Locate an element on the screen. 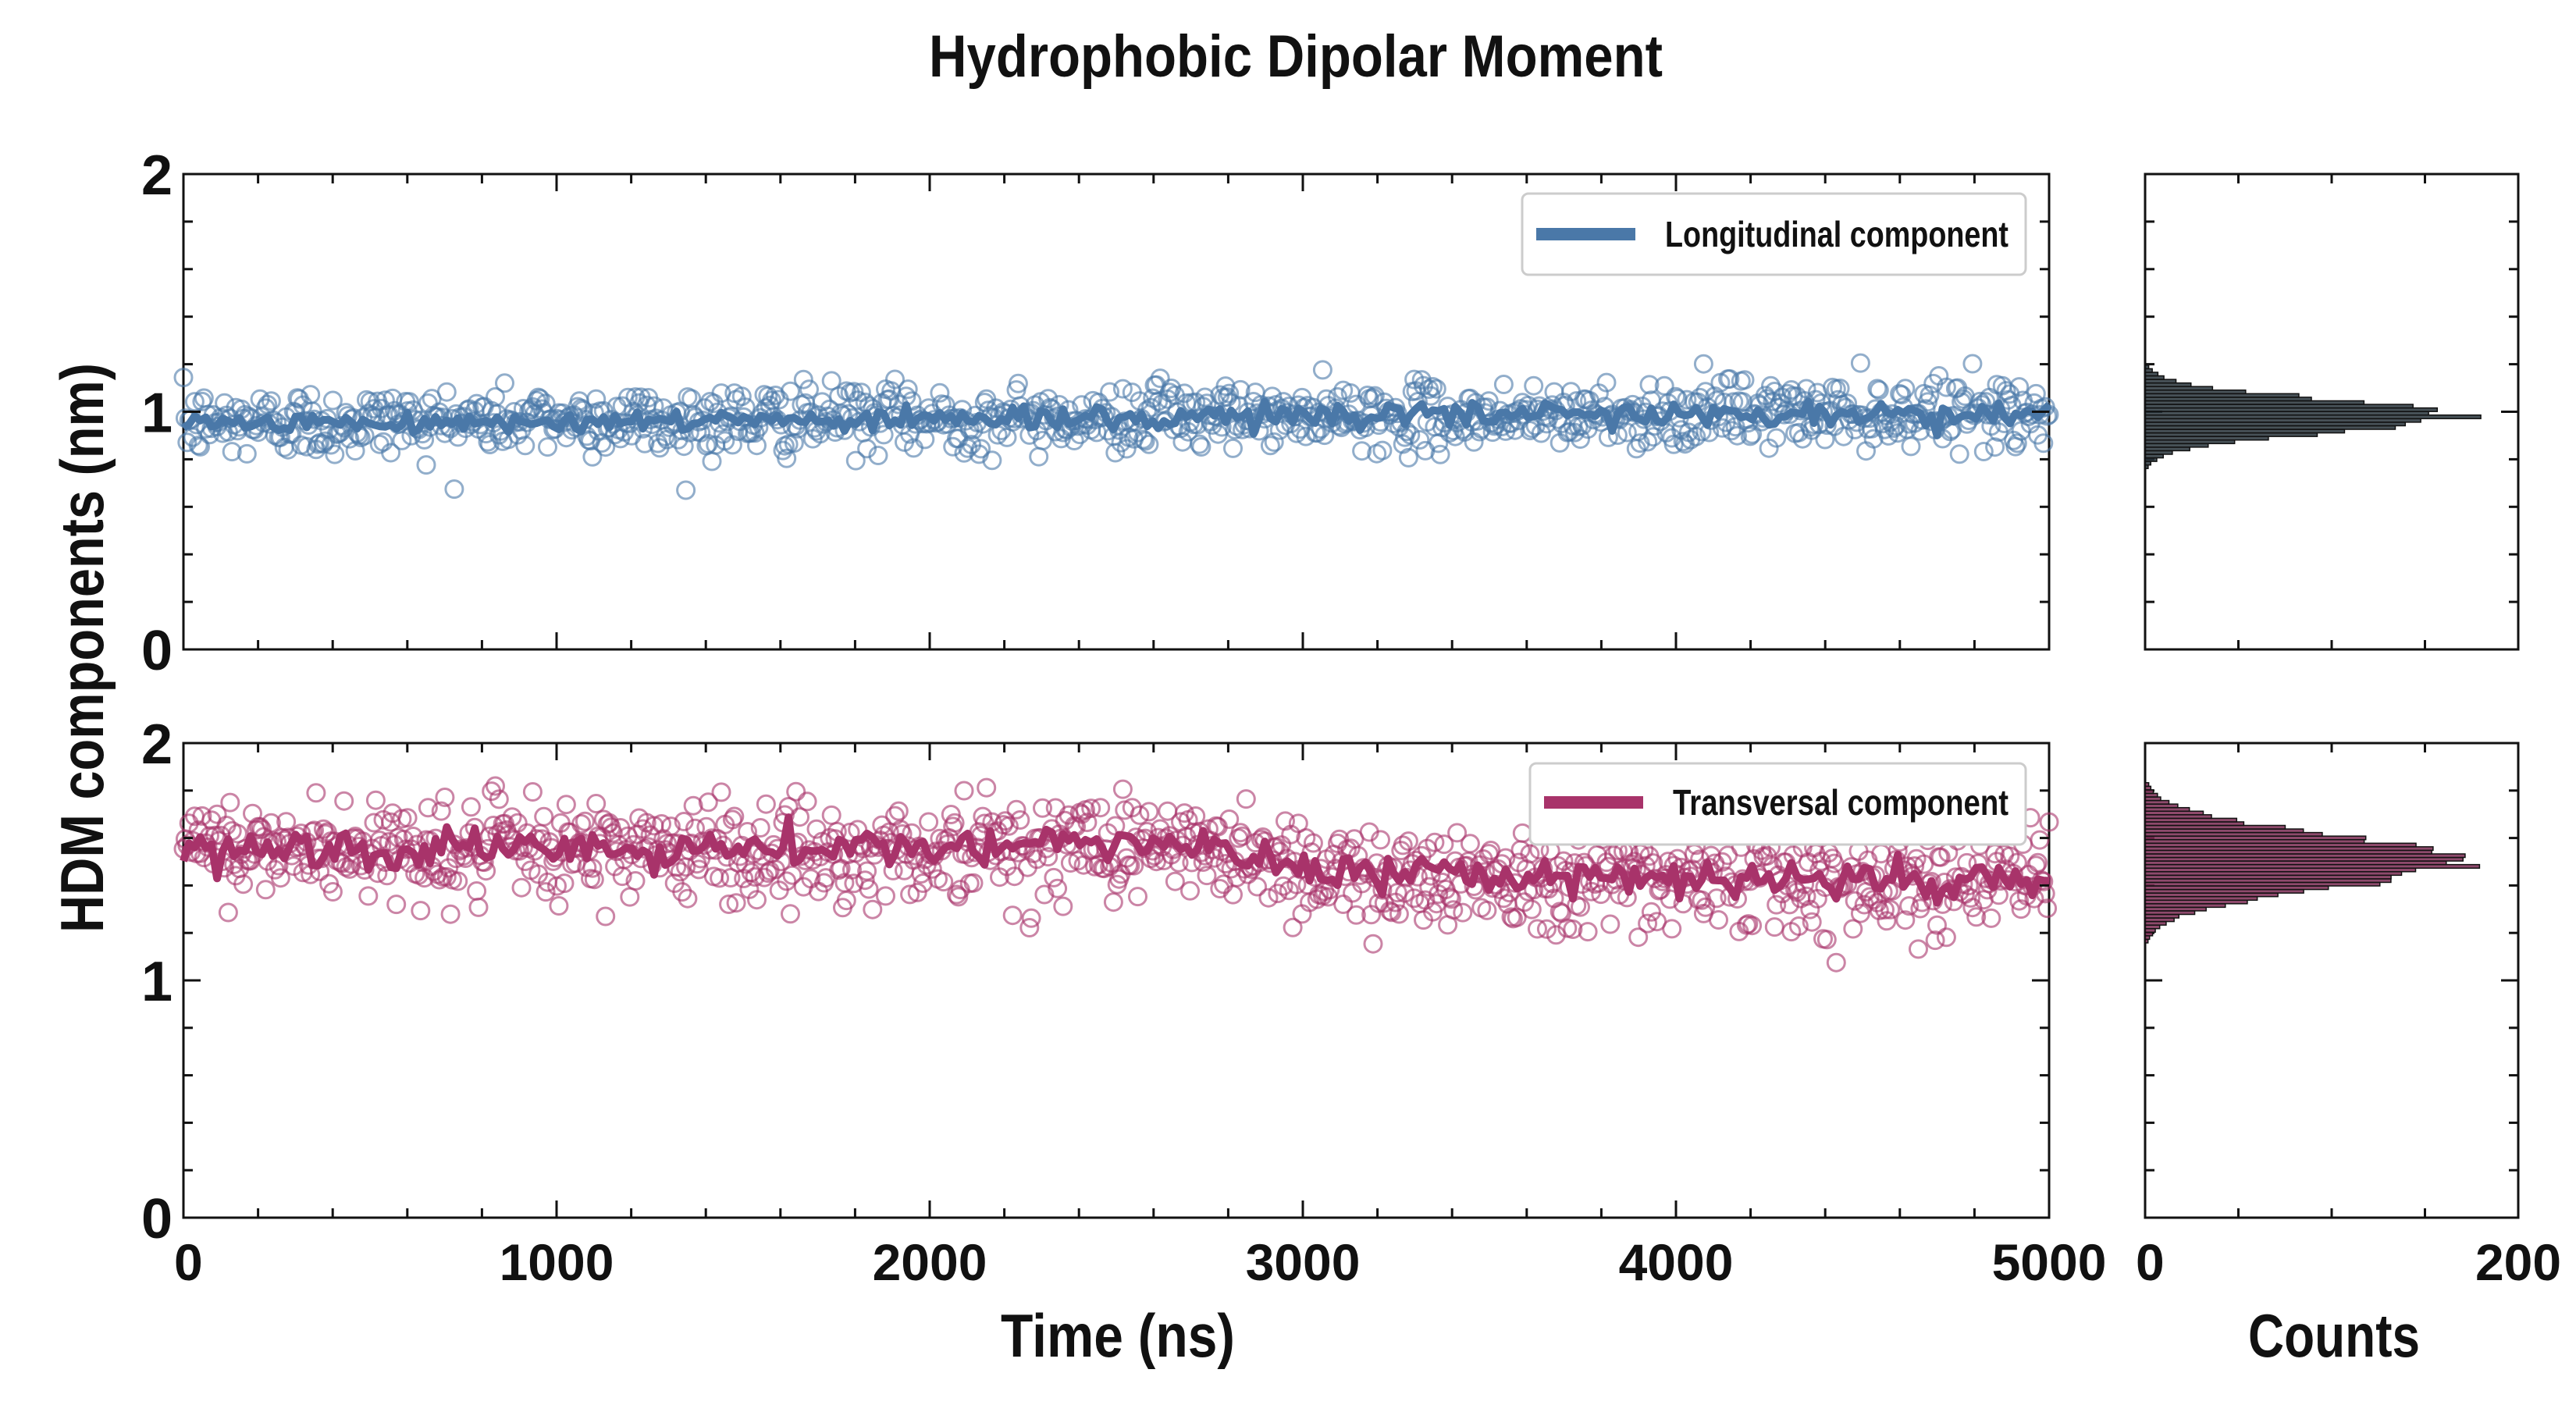  running-average-line is located at coordinates (1116, 418).